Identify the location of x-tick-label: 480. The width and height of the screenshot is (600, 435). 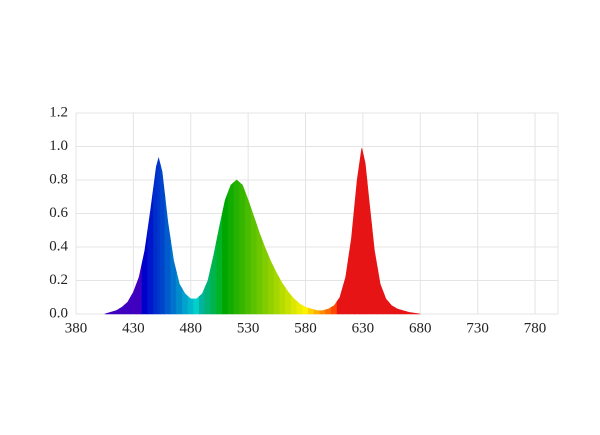
(191, 328).